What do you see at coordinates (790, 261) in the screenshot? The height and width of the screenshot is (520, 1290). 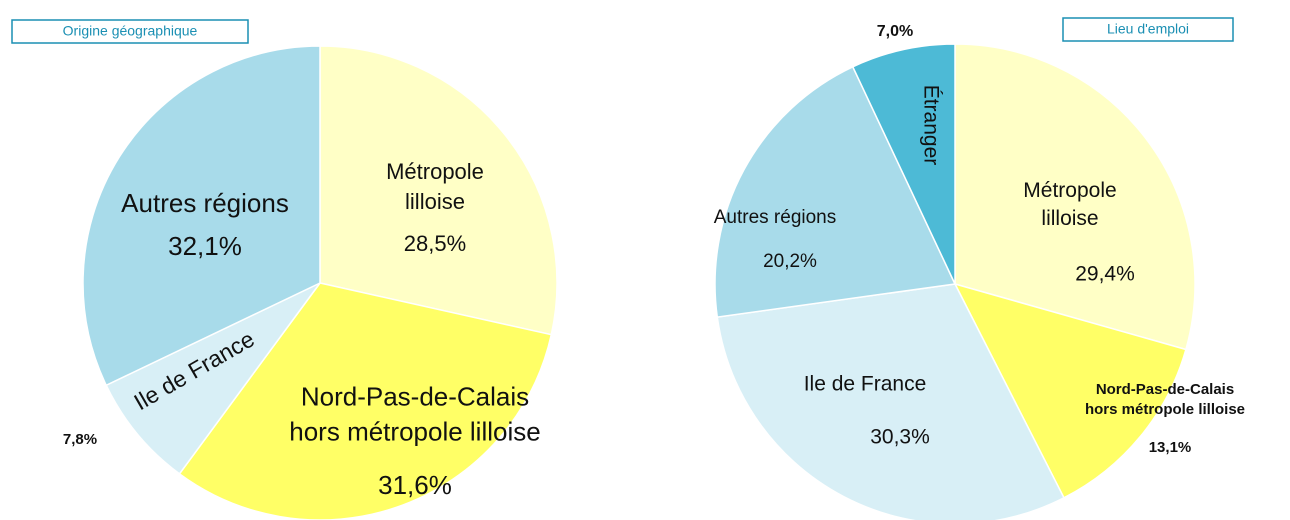 I see `value-label: 20,2%` at bounding box center [790, 261].